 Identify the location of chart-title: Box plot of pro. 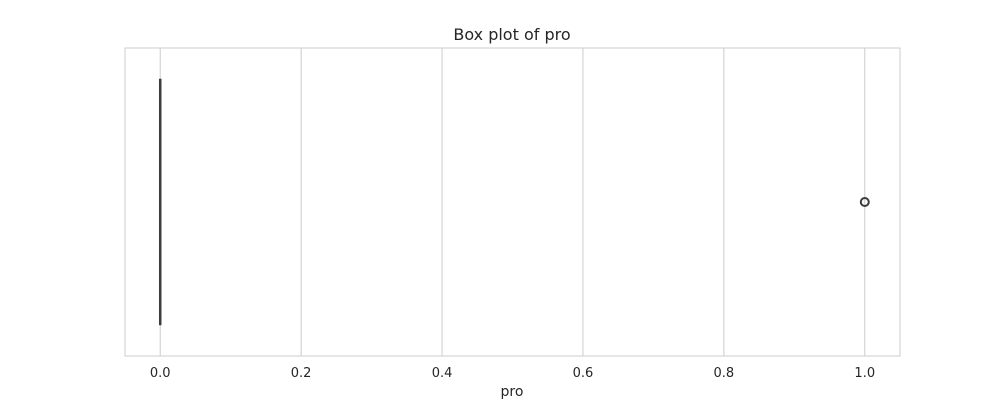
(511, 34).